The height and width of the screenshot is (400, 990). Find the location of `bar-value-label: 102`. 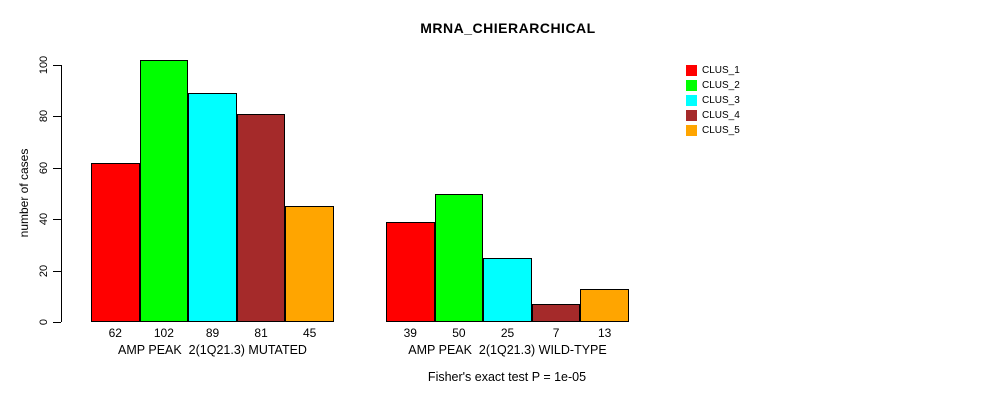

bar-value-label: 102 is located at coordinates (163, 333).